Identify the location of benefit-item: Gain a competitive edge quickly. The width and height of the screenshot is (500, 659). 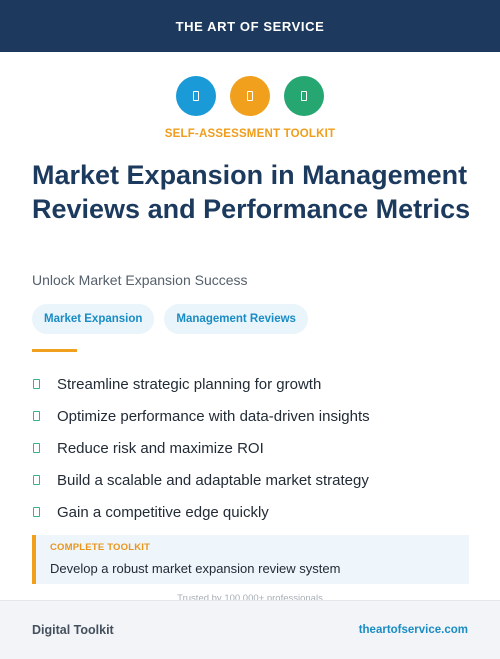
(252, 512).